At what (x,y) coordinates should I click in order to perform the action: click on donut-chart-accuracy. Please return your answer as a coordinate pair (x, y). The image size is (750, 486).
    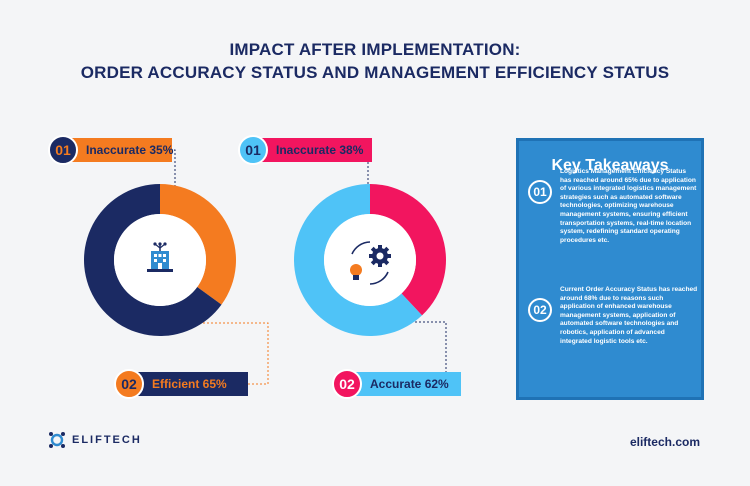
    Looking at the image, I should click on (369, 260).